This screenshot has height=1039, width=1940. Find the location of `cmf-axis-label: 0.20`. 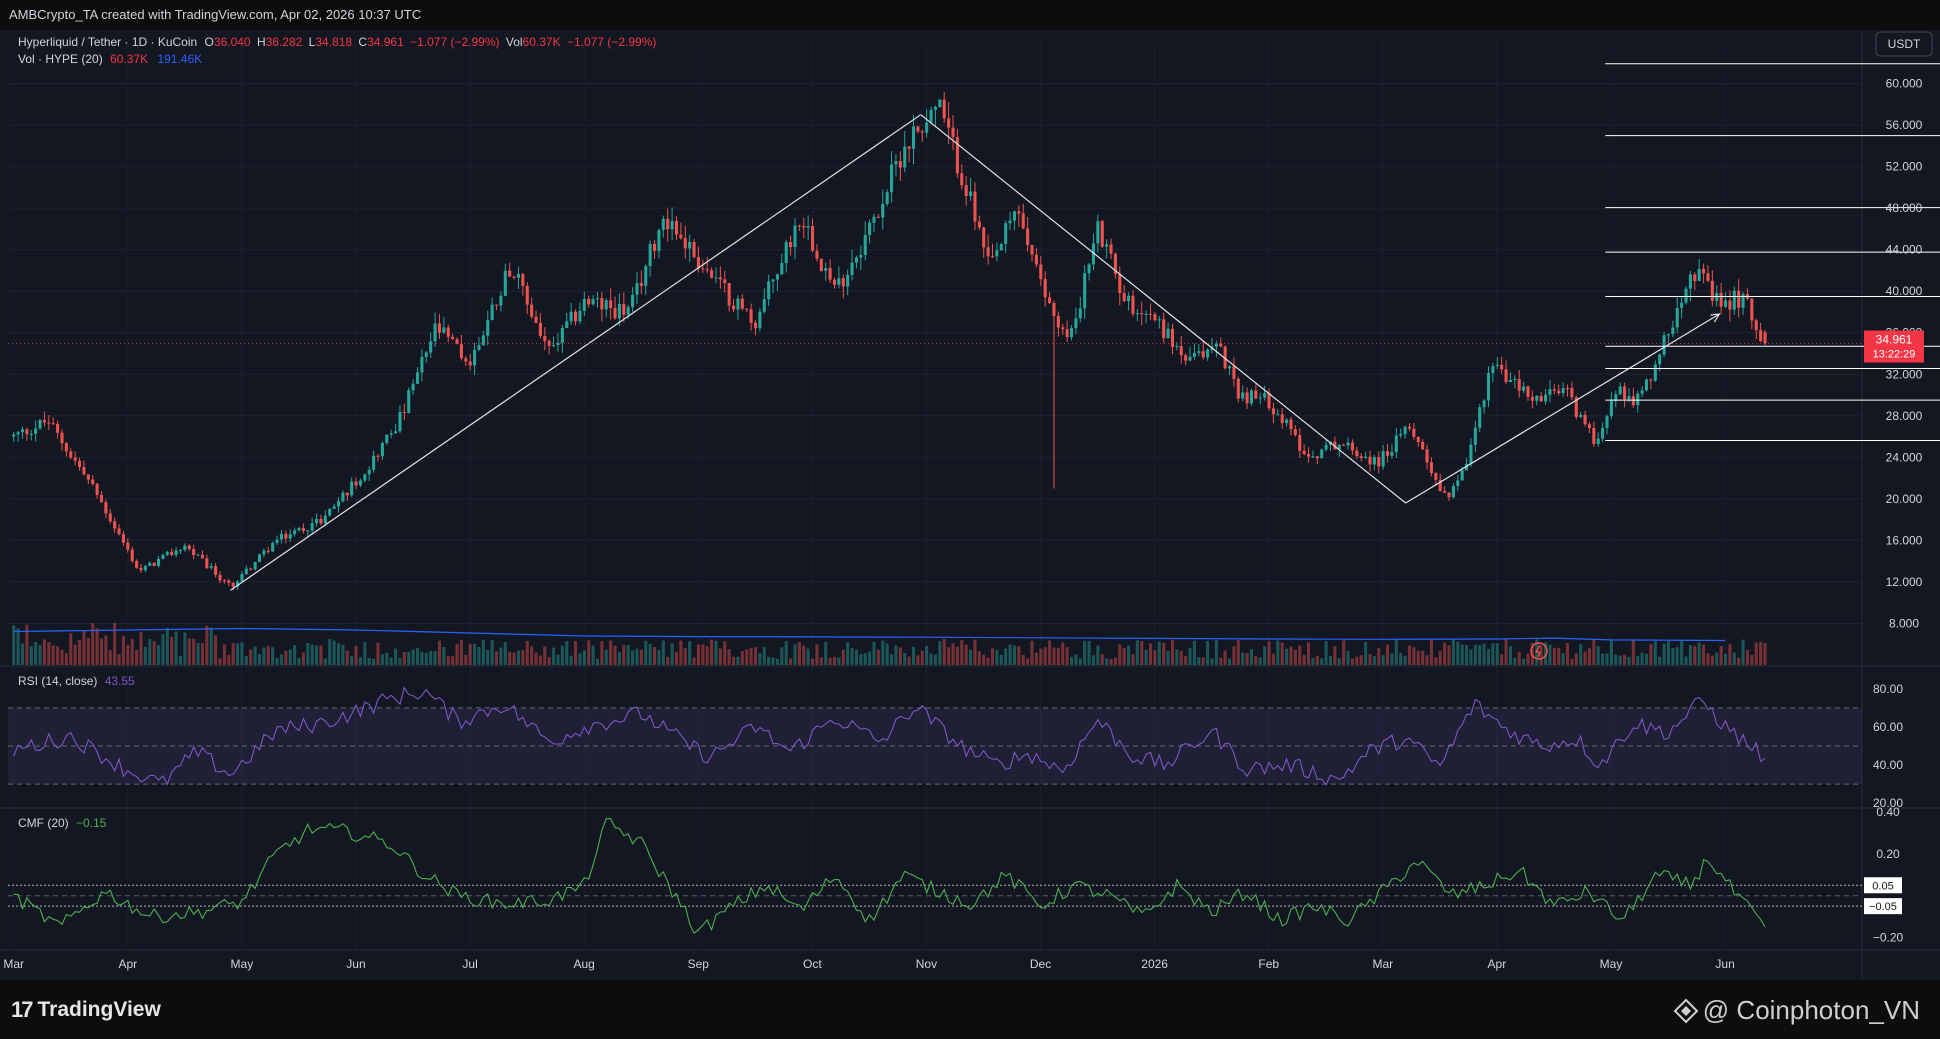

cmf-axis-label: 0.20 is located at coordinates (1888, 854).